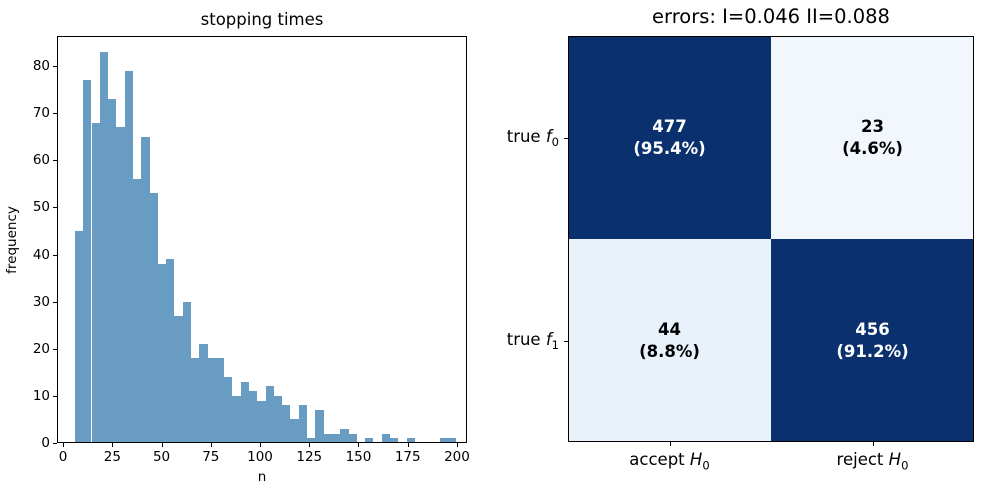  Describe the element at coordinates (41, 254) in the screenshot. I see `y-tick-label: 40` at that location.